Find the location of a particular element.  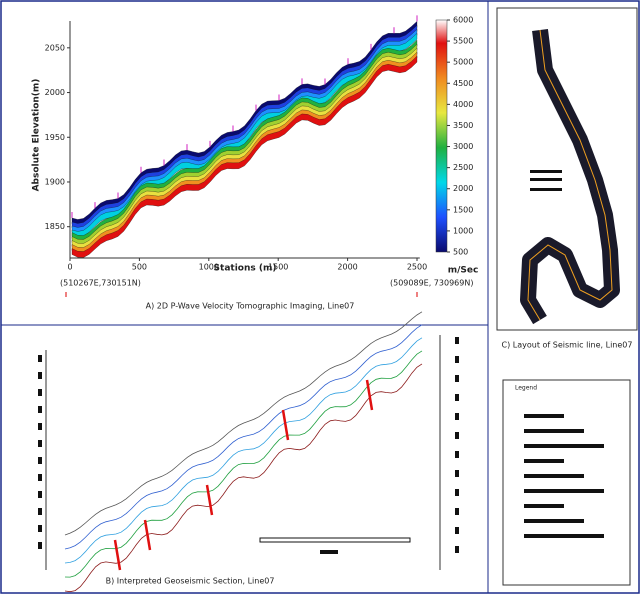

x-tick-label: 0 is located at coordinates (69, 267).